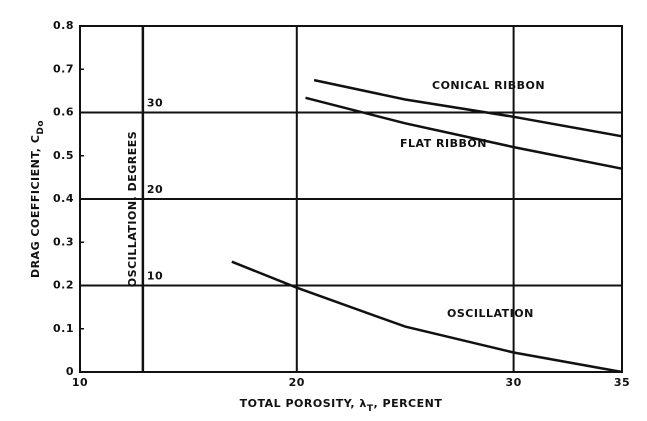 The width and height of the screenshot is (647, 421). What do you see at coordinates (155, 189) in the screenshot?
I see `y2-tick-label: 20` at bounding box center [155, 189].